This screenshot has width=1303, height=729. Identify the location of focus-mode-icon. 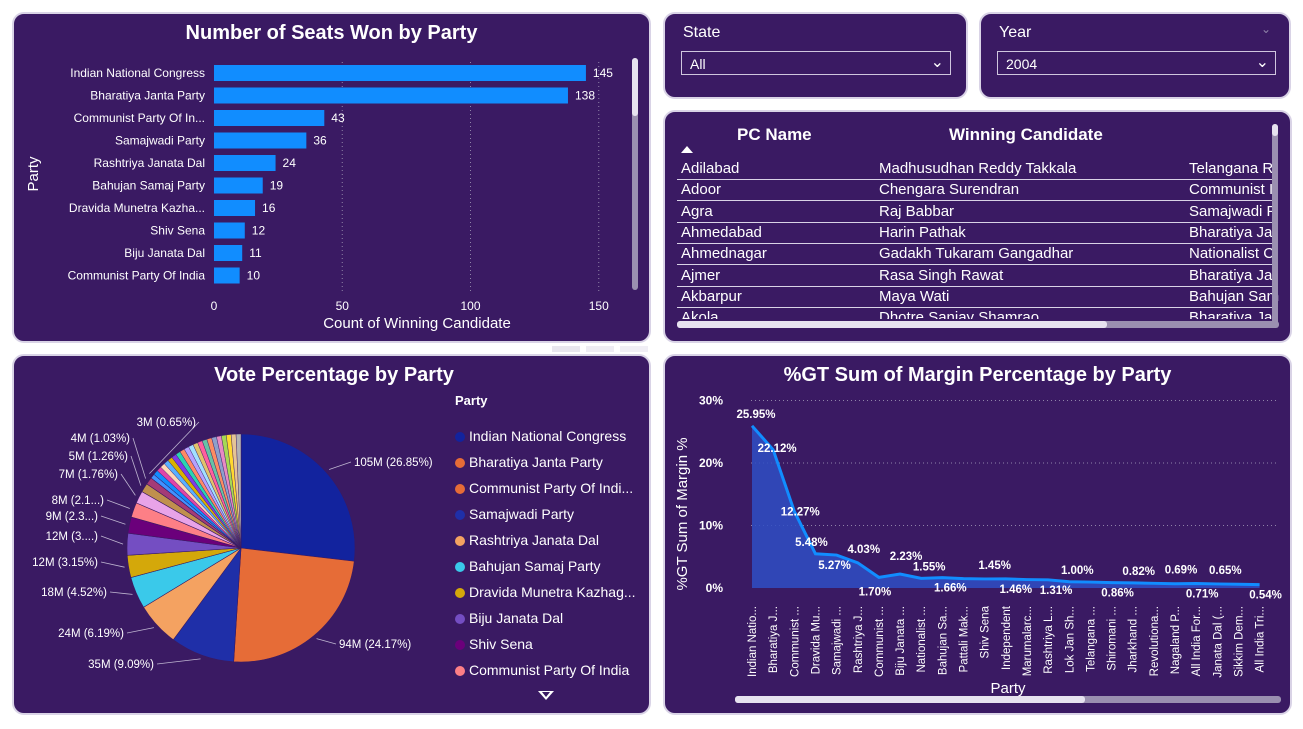
(600, 349).